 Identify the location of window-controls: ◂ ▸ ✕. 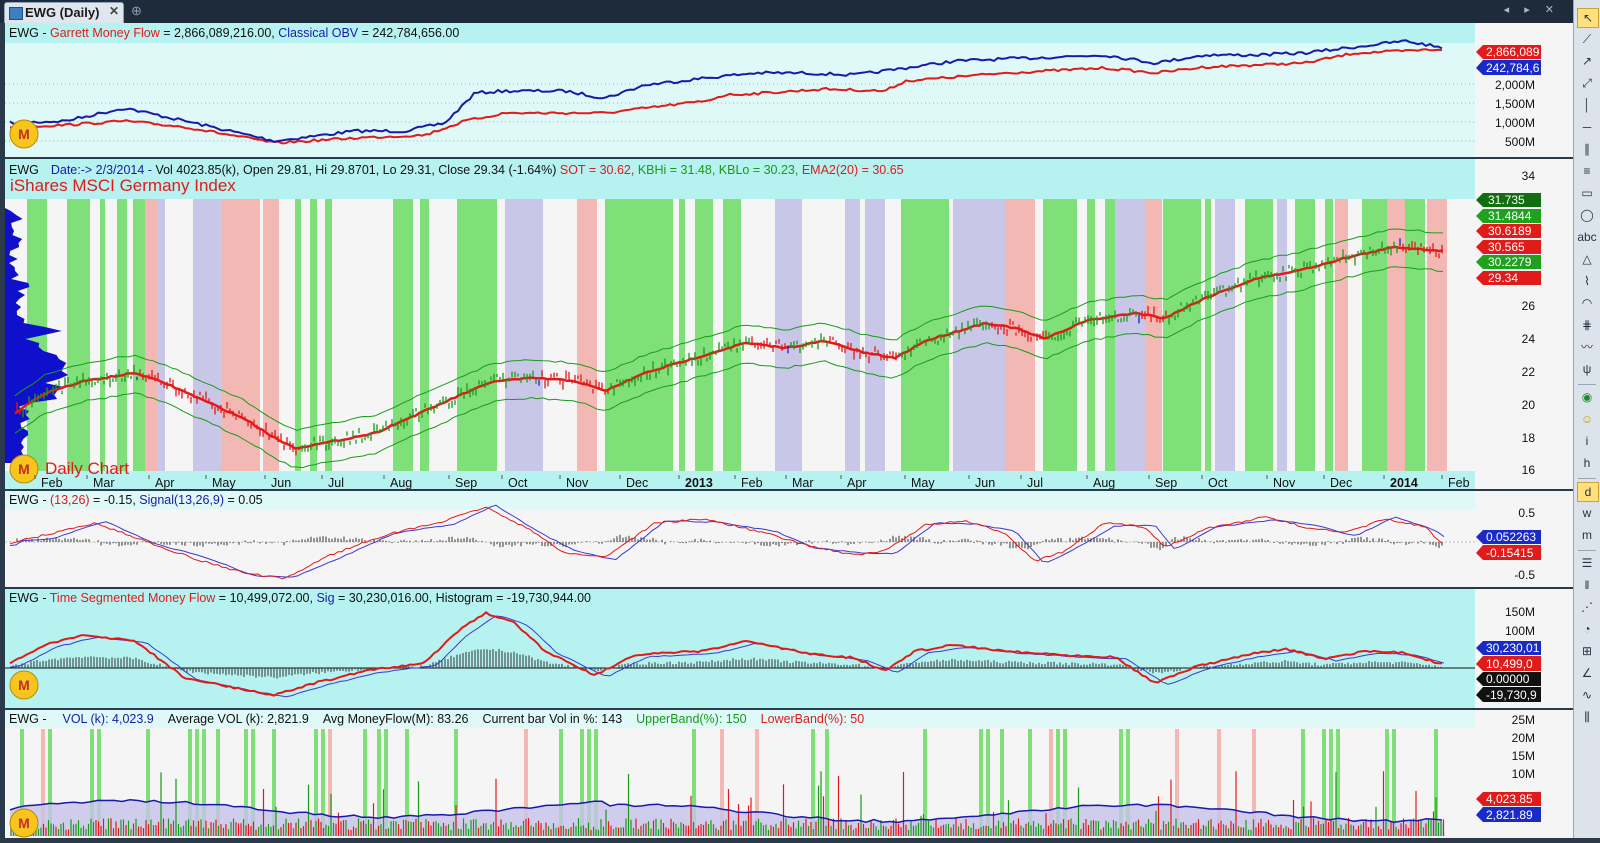
(1531, 10).